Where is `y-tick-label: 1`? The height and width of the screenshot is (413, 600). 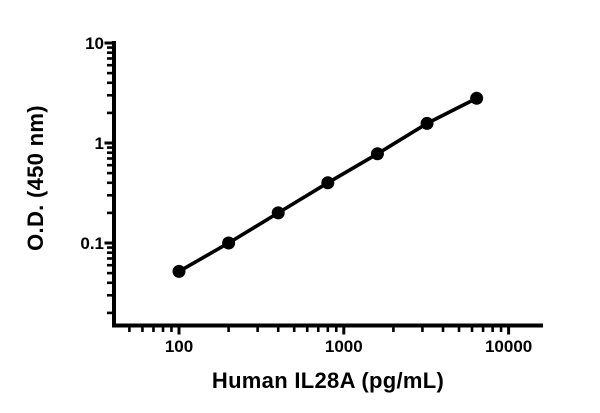 y-tick-label: 1 is located at coordinates (99, 143).